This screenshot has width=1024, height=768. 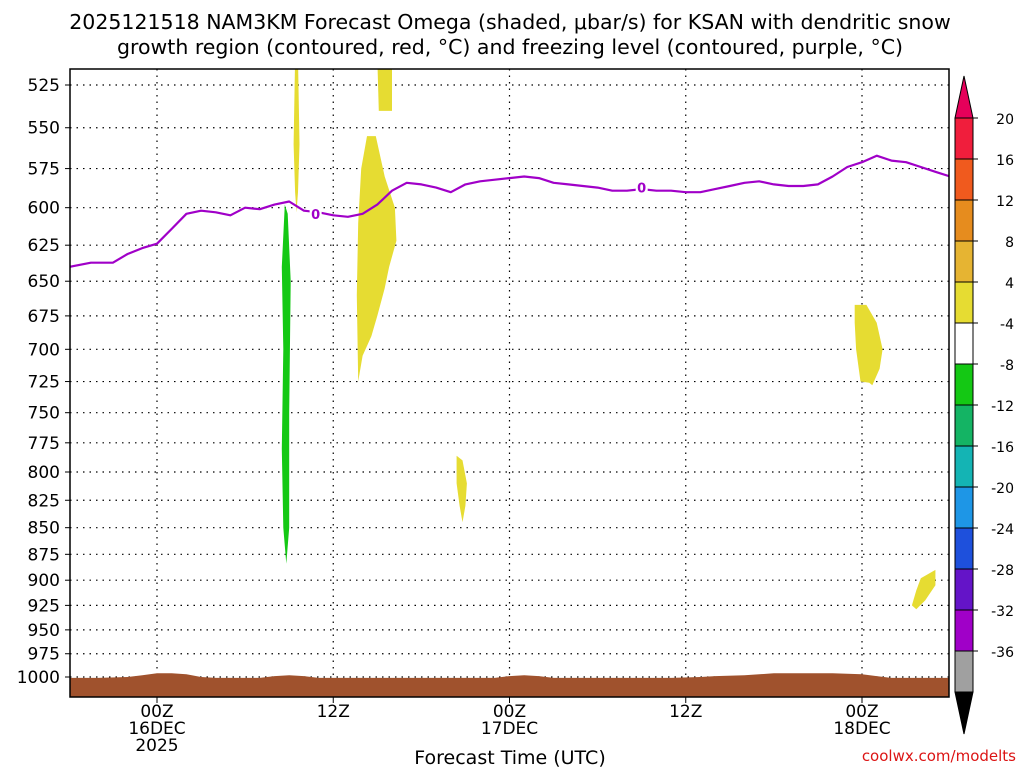 What do you see at coordinates (1002, 530) in the screenshot?
I see `colorbar-label: -24` at bounding box center [1002, 530].